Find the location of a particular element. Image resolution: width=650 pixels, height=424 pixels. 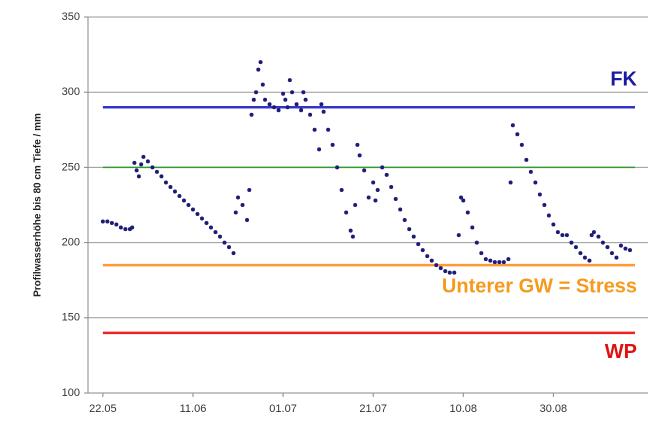

reference-label: WP is located at coordinates (621, 352).